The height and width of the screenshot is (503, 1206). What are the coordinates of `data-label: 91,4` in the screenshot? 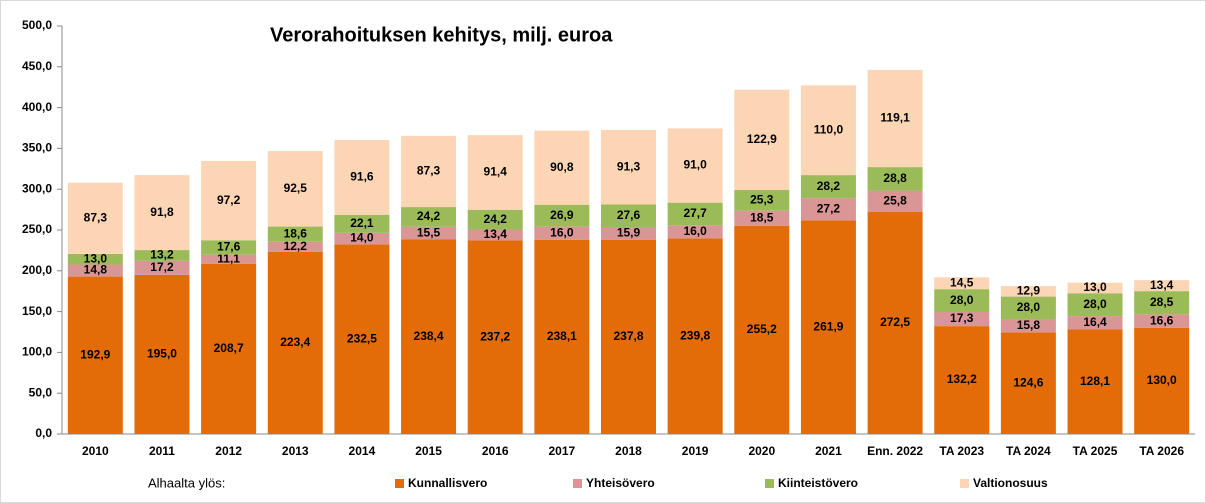 It's located at (496, 172).